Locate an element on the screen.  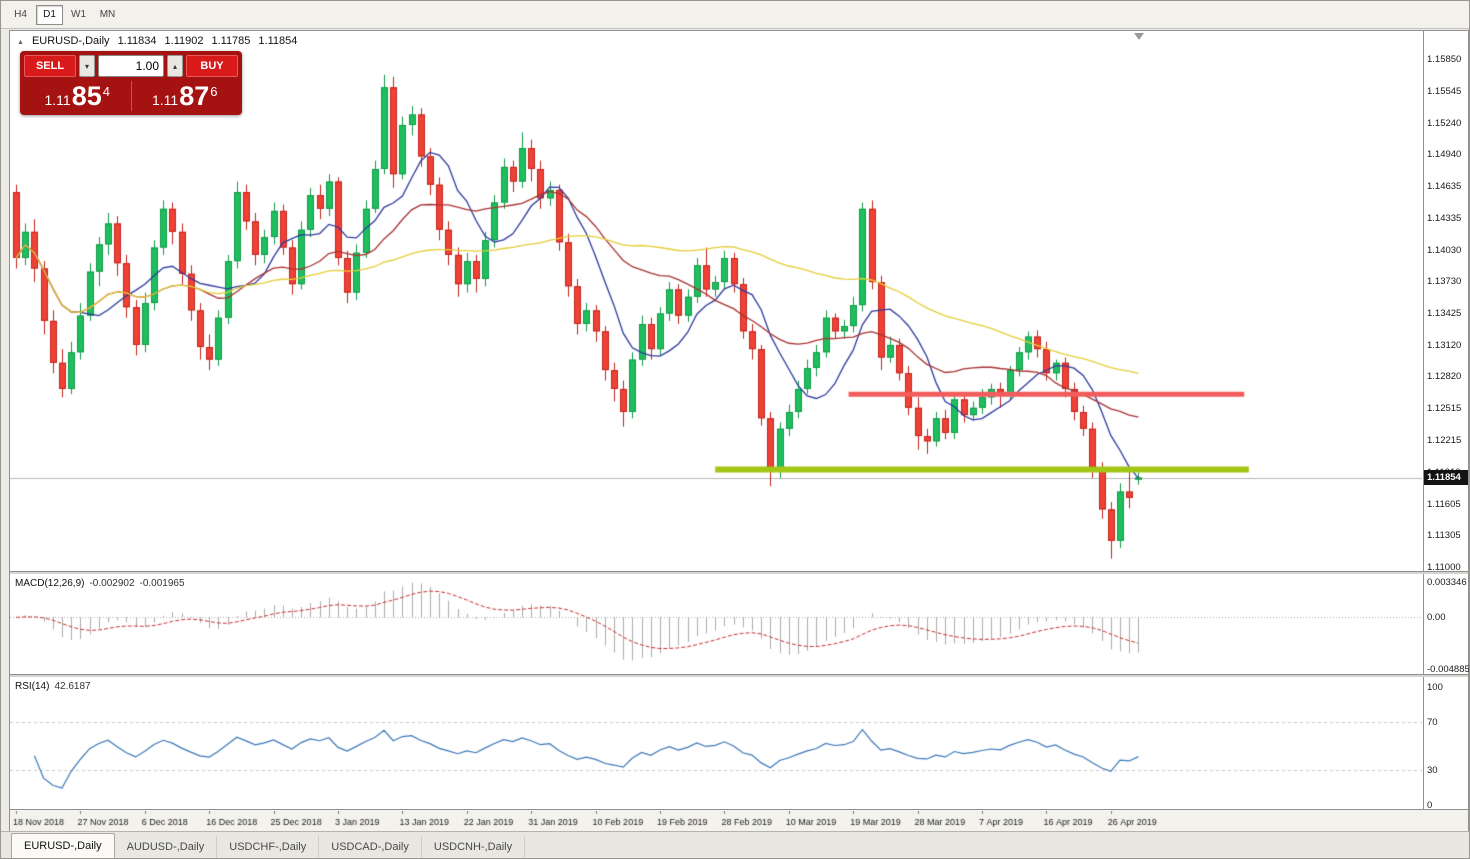
ohlc-high: 1.11902 is located at coordinates (184, 41).